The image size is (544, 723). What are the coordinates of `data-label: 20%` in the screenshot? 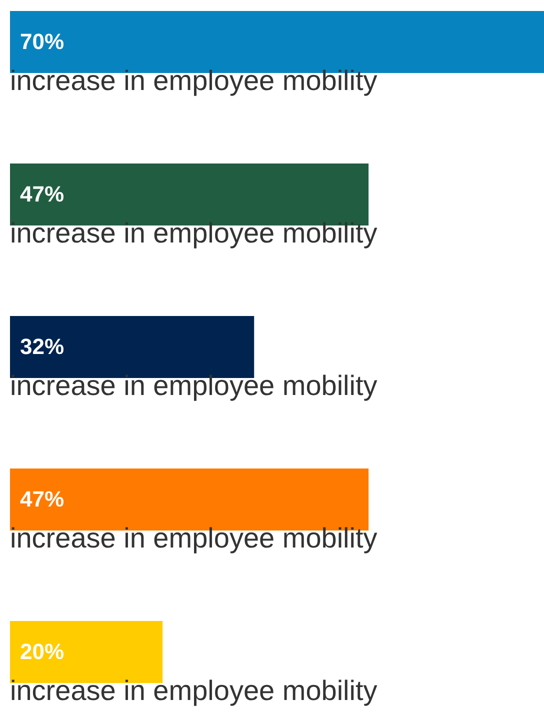 It's located at (42, 651).